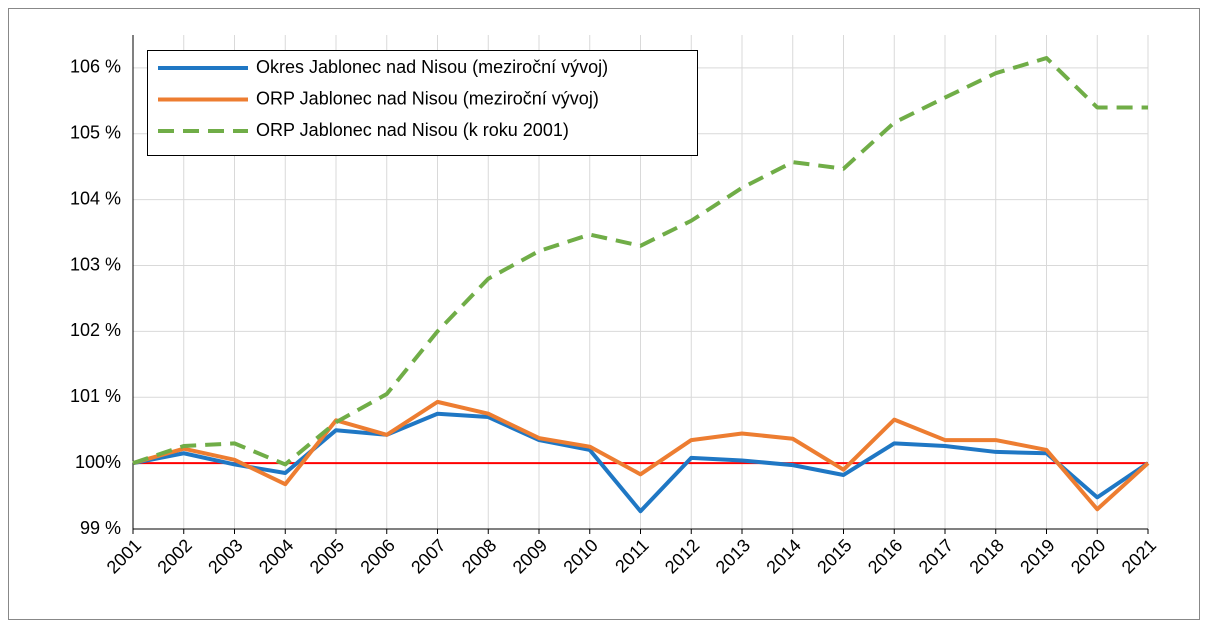  I want to click on y-tick-label: 99 %, so click(100, 528).